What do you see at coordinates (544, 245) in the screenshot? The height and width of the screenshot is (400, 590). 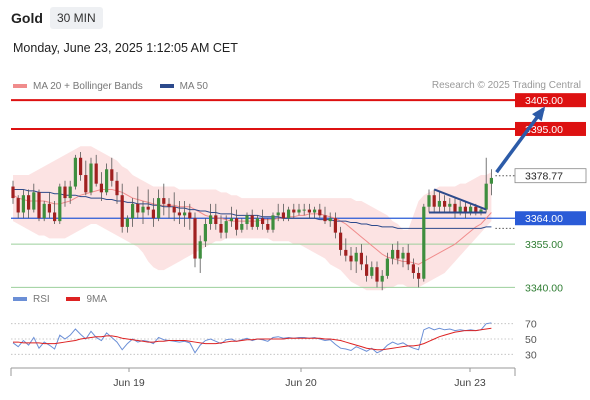 I see `level-label-3355.00: 3355.00` at bounding box center [544, 245].